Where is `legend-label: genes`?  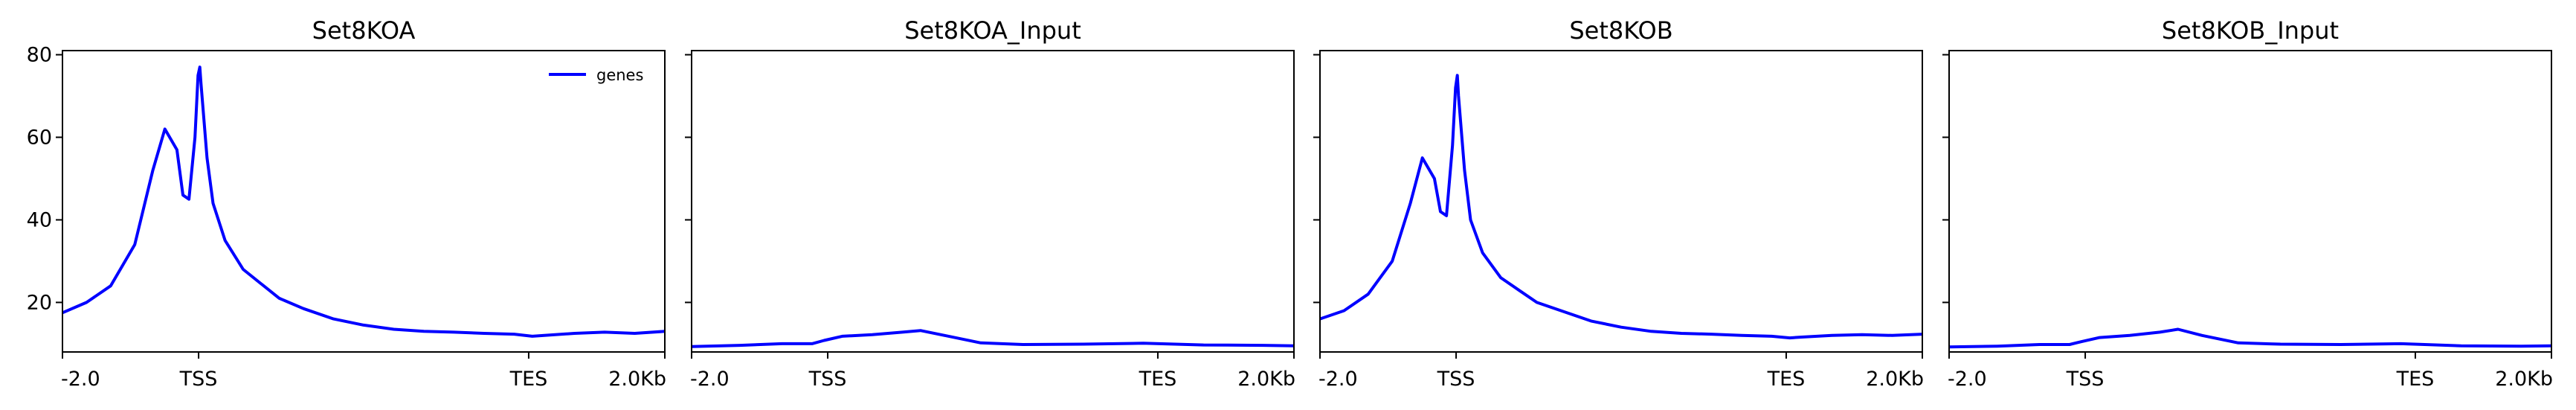
legend-label: genes is located at coordinates (619, 75).